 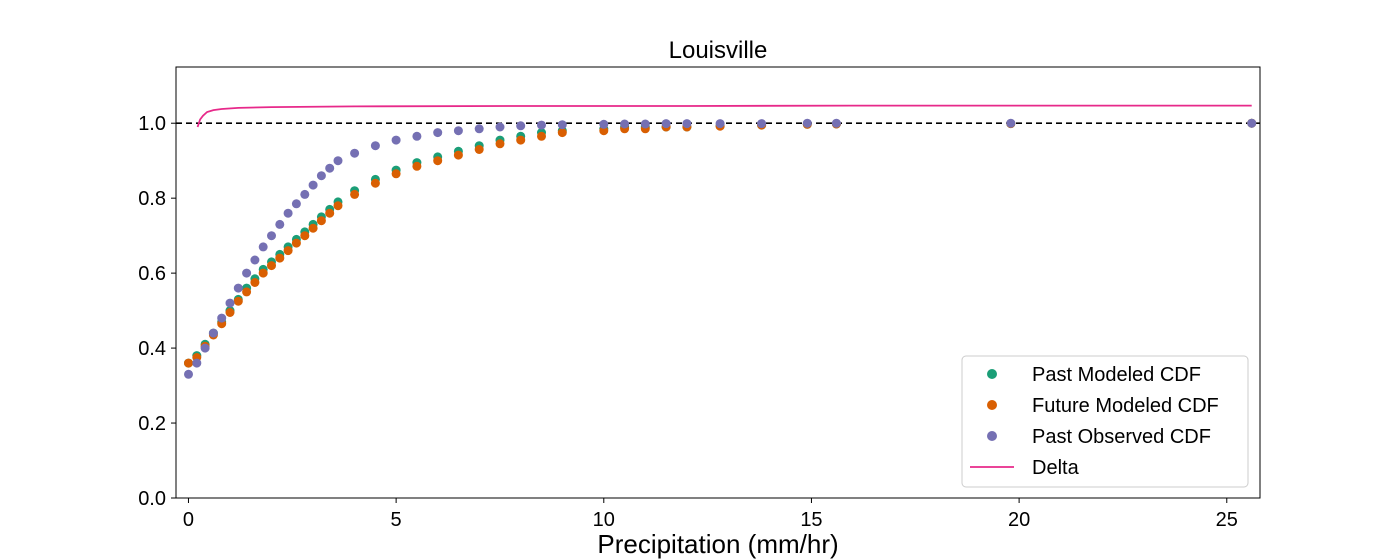 I want to click on legend-label: Future Modeled CDF, so click(x=1125, y=406).